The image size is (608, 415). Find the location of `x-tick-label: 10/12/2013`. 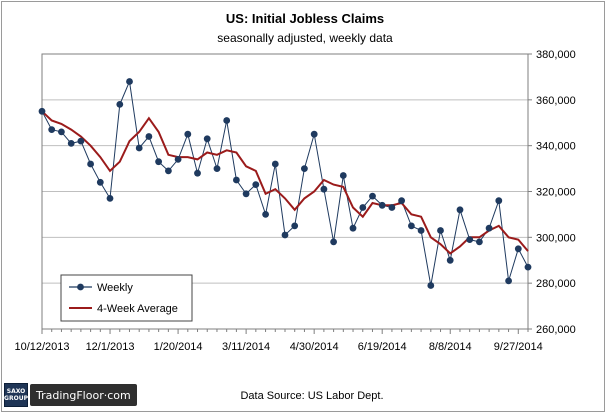

x-tick-label: 10/12/2013 is located at coordinates (41, 347).